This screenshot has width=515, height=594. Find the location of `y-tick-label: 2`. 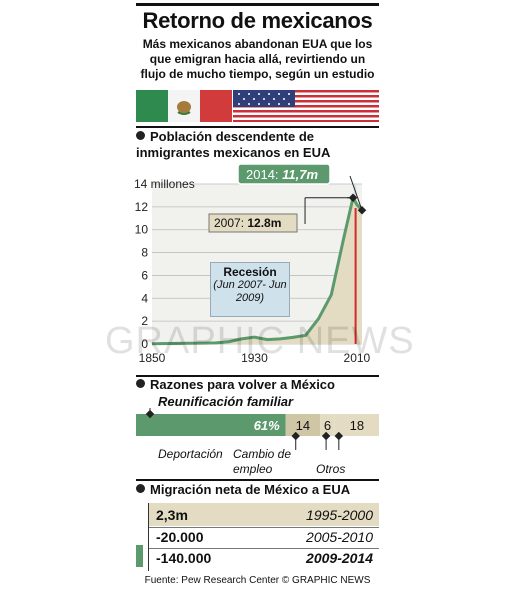

y-tick-label: 2 is located at coordinates (144, 321).